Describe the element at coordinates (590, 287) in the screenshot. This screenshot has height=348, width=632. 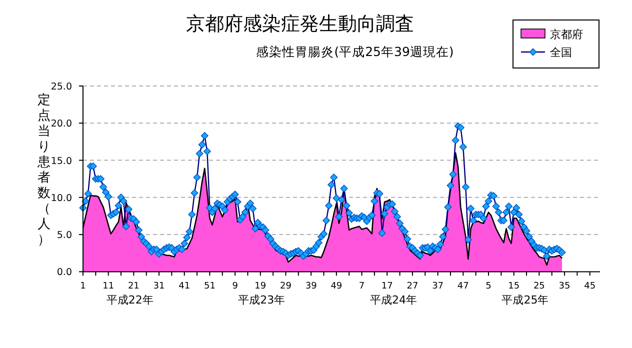
I see `x-tick-label: 45` at that location.